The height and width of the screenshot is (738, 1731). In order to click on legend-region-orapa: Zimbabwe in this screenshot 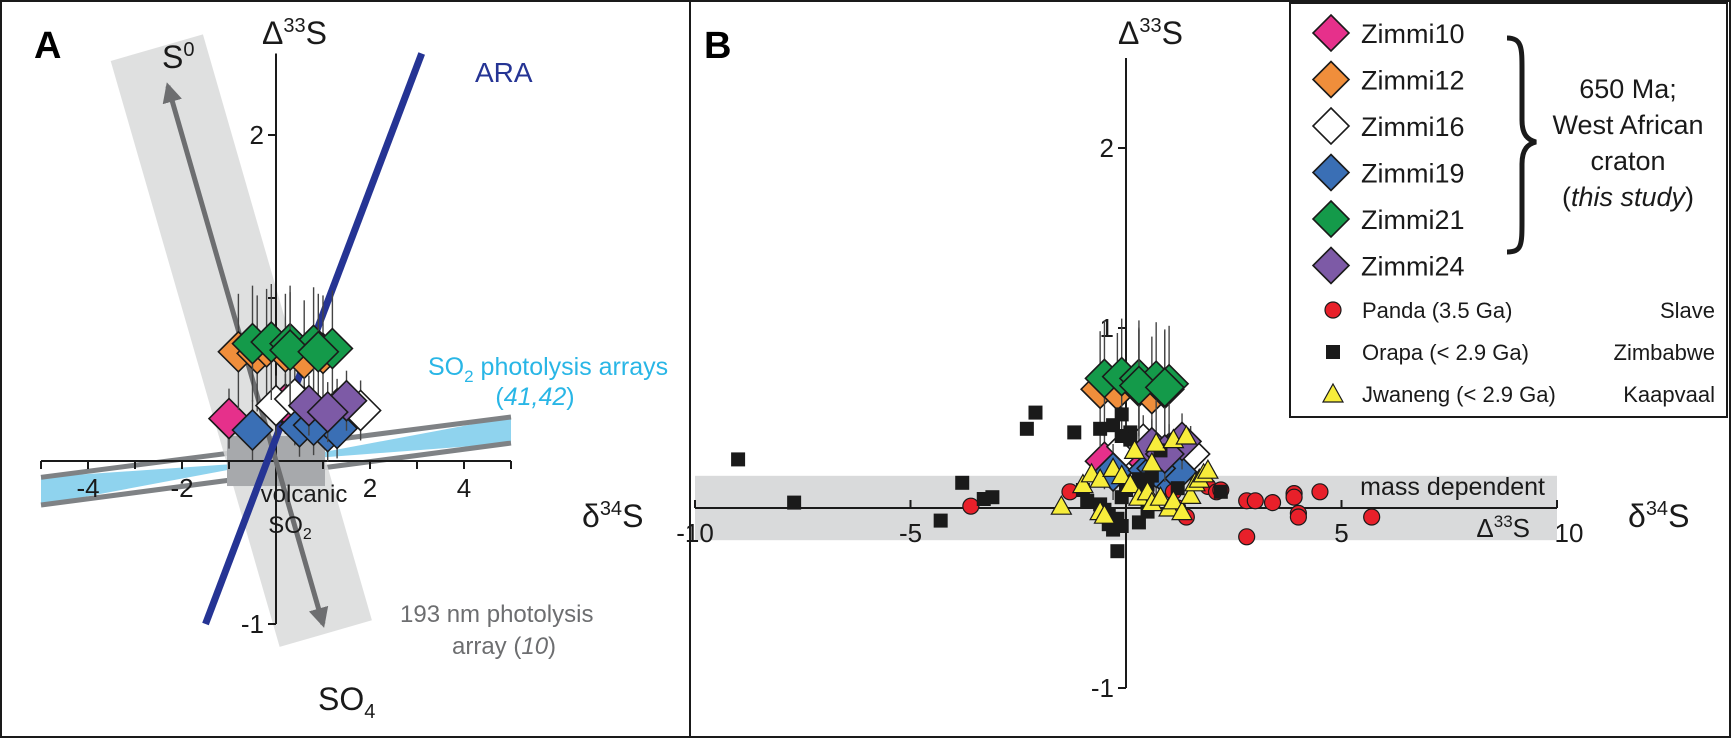, I will do `click(1664, 352)`.